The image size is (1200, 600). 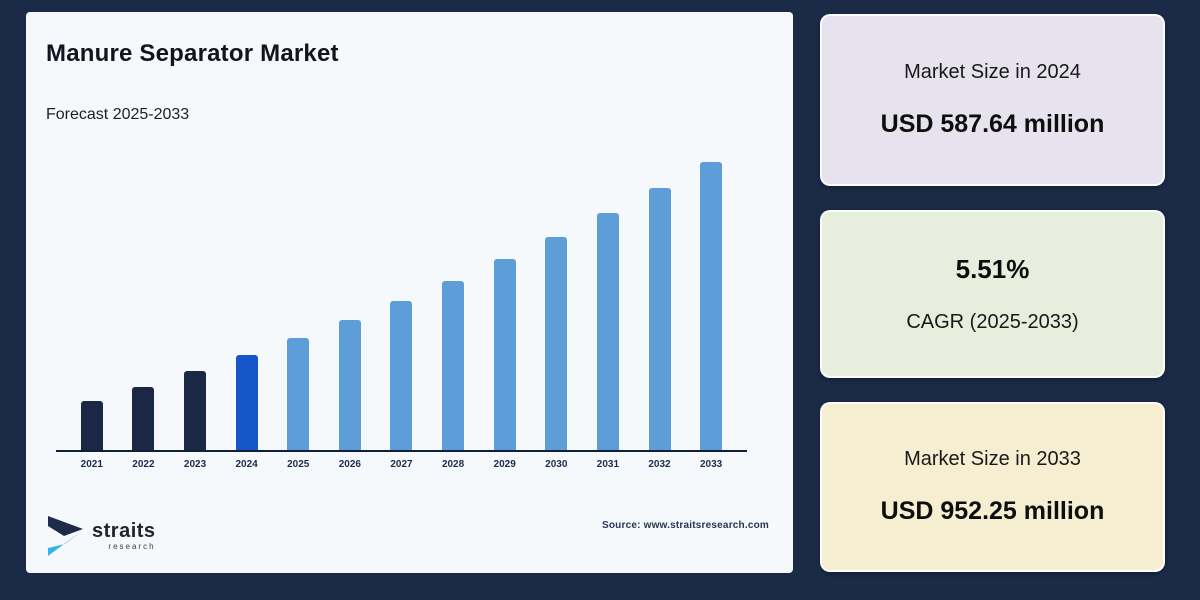 I want to click on bar-slot-2022, so click(x=144, y=418).